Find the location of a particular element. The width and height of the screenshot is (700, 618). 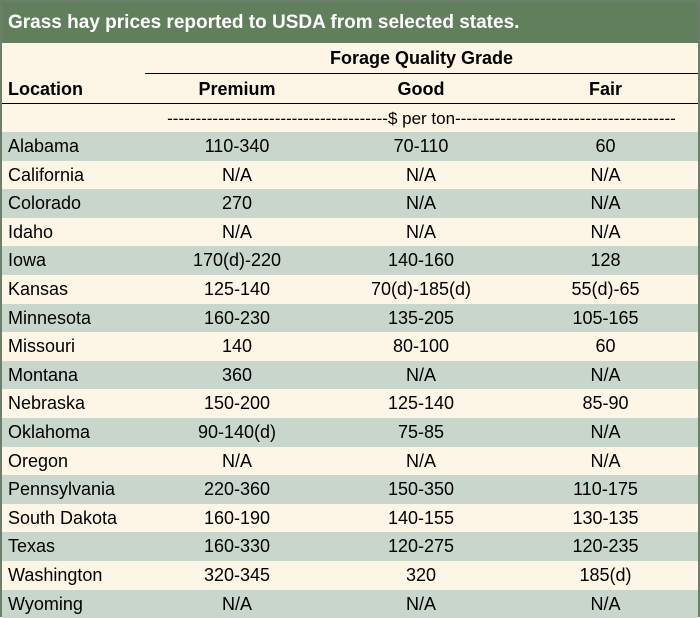

location-cell: Oklahoma is located at coordinates (49, 432).